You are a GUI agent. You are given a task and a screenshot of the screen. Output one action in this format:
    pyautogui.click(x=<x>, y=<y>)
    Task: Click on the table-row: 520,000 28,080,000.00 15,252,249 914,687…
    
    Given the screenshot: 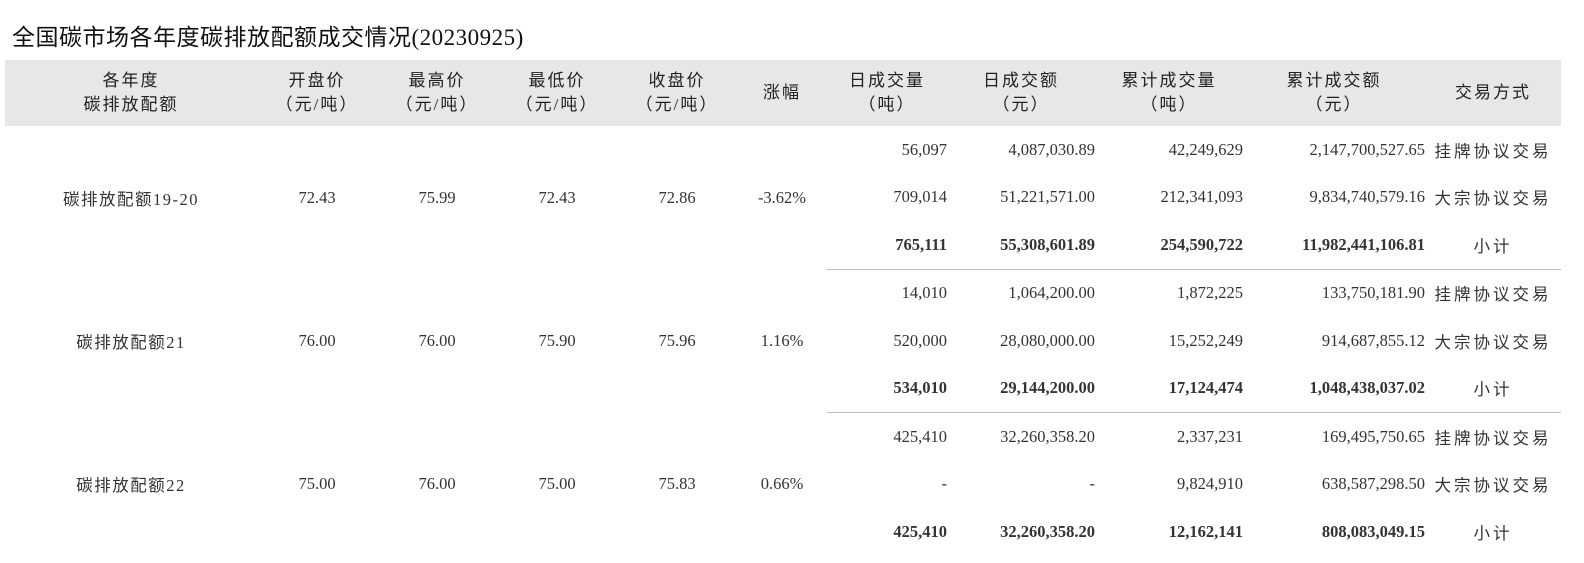 What is the action you would take?
    pyautogui.click(x=783, y=341)
    